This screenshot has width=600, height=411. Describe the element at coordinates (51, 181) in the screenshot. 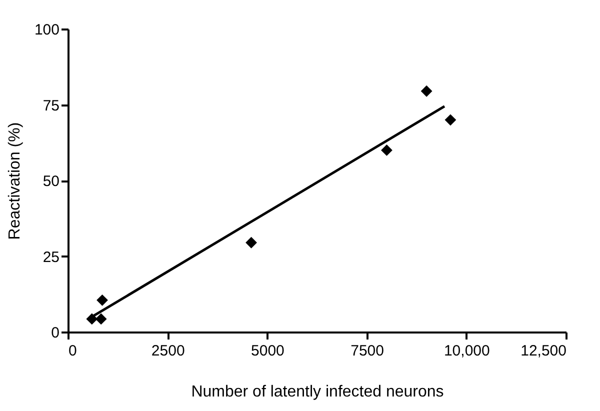

I see `y-tick-label: 50` at that location.